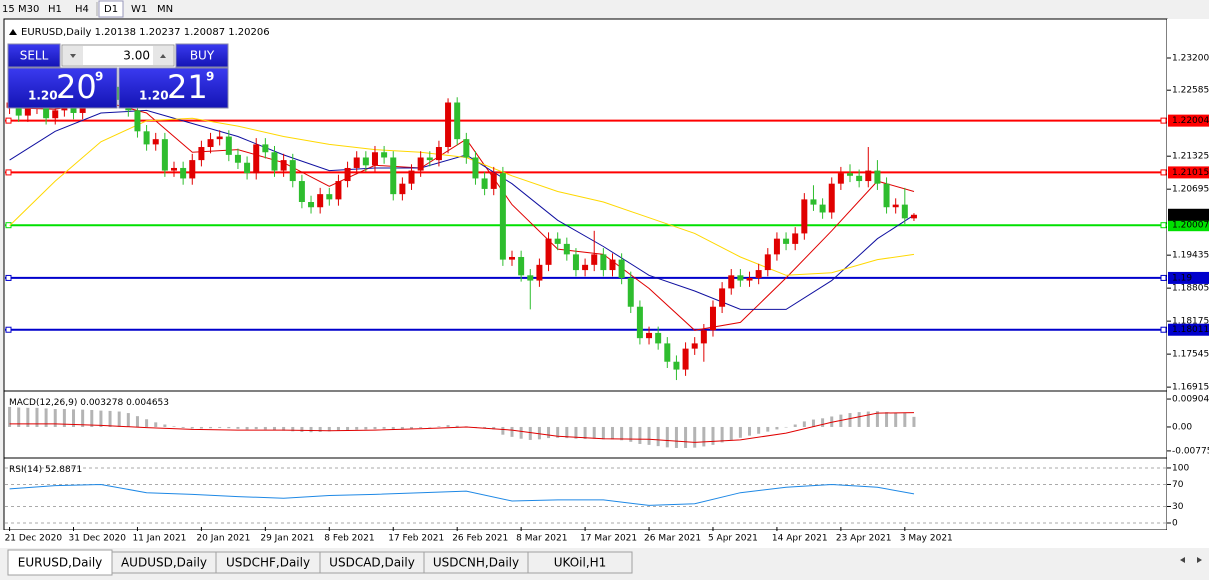  What do you see at coordinates (13, 32) in the screenshot?
I see `collapse-icon` at bounding box center [13, 32].